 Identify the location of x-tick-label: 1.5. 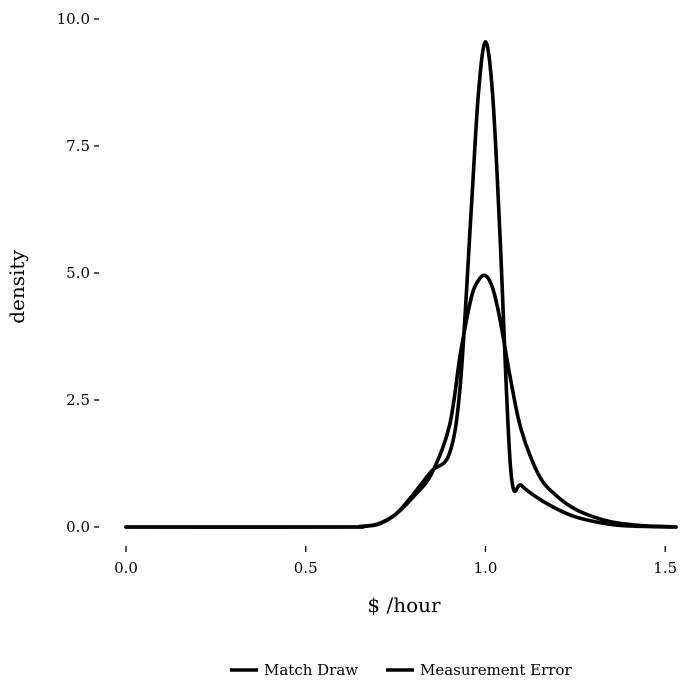
(665, 568).